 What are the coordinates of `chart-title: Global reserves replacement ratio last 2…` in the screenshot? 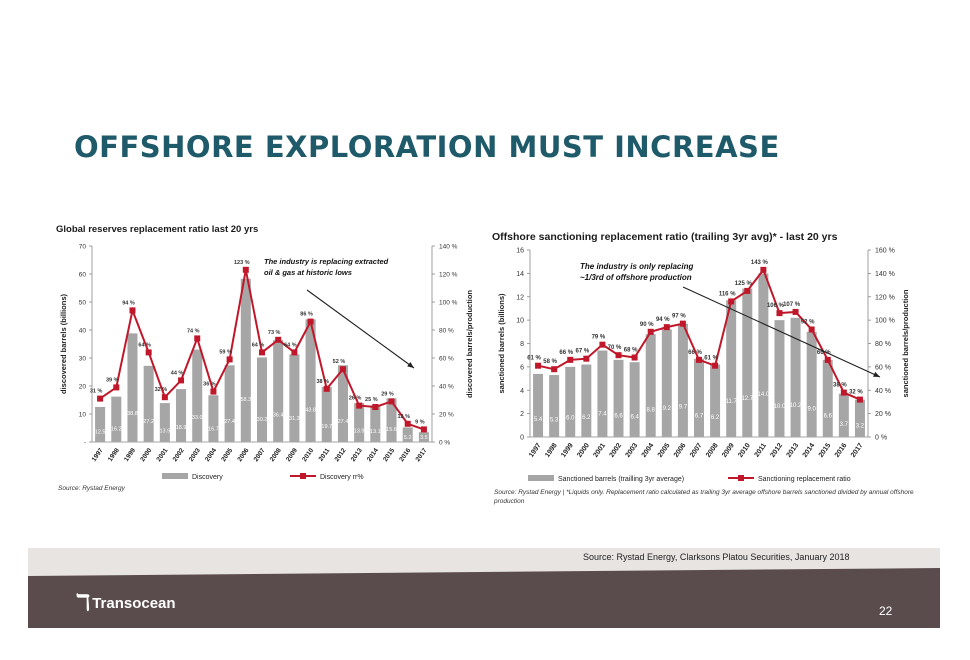 It's located at (157, 229).